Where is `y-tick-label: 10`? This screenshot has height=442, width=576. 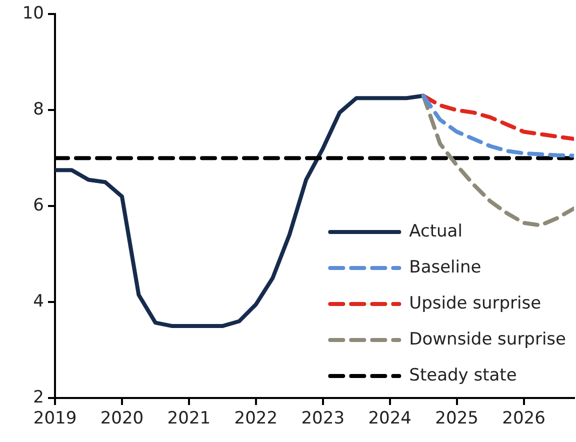
y-tick-label: 10 is located at coordinates (33, 14).